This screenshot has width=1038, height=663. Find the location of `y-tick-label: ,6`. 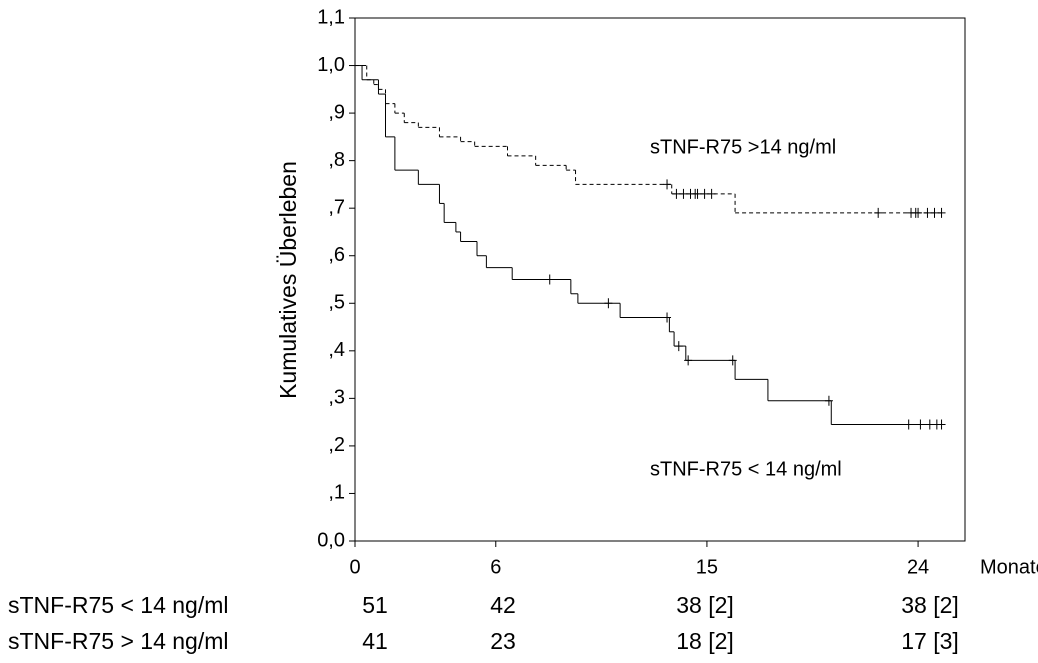

y-tick-label: ,6 is located at coordinates (336, 255).